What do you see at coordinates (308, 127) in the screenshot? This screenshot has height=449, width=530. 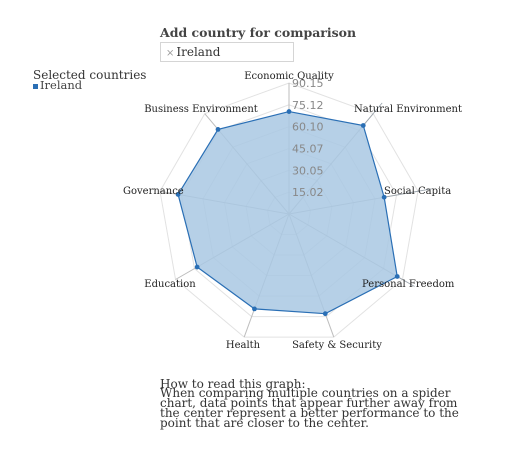 I see `tick-label: 60.10` at bounding box center [308, 127].